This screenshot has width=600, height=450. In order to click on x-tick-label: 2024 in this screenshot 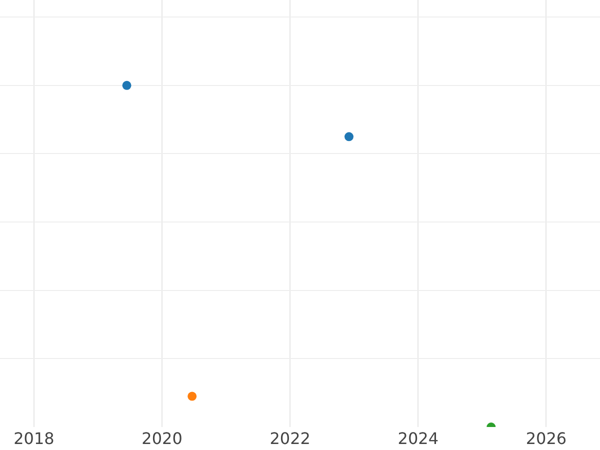, I will do `click(418, 438)`.